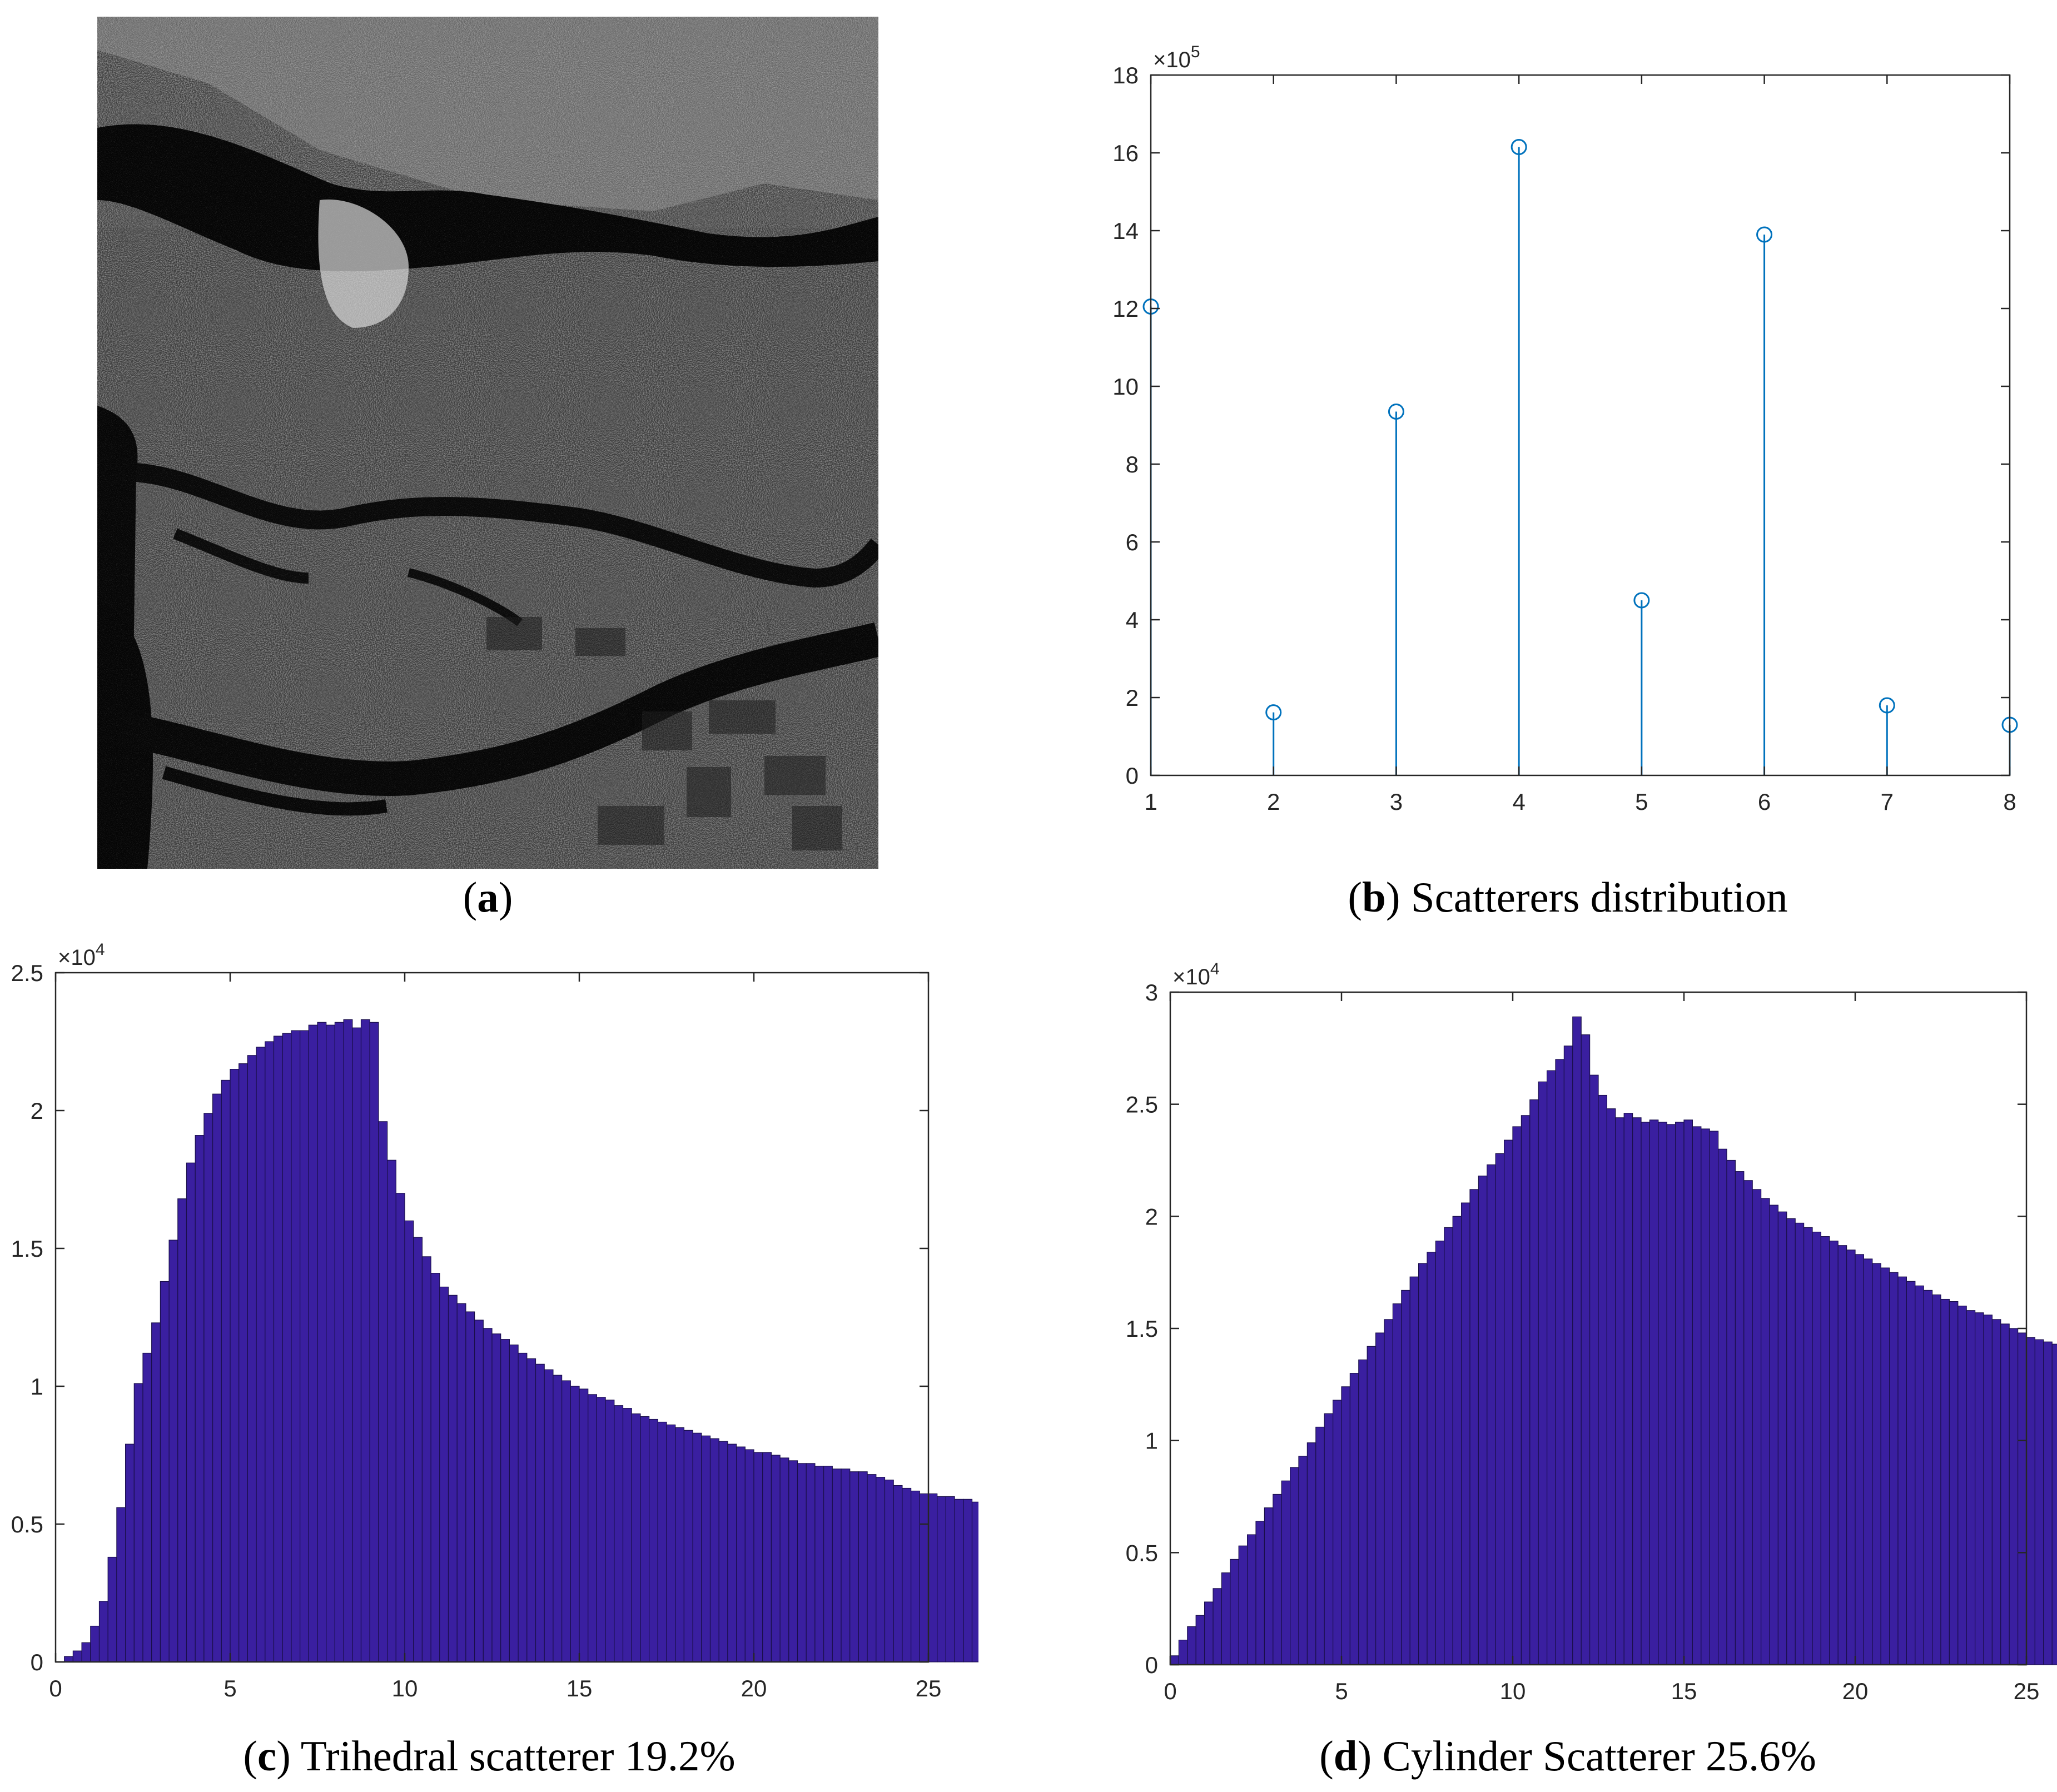 Image resolution: width=2057 pixels, height=1792 pixels. Describe the element at coordinates (1396, 802) in the screenshot. I see `x-tick-label: 3` at that location.